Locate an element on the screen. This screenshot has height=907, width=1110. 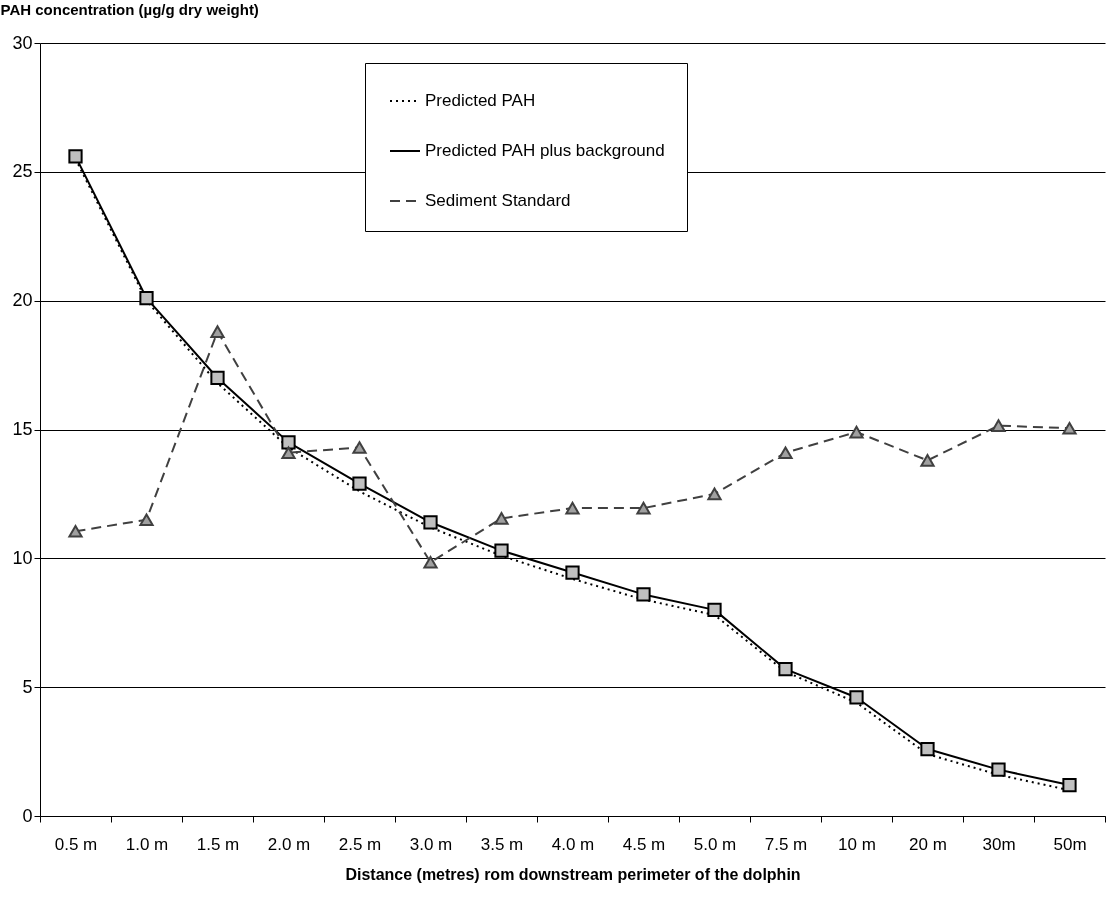
y-tick-label: 30 is located at coordinates (22, 42).